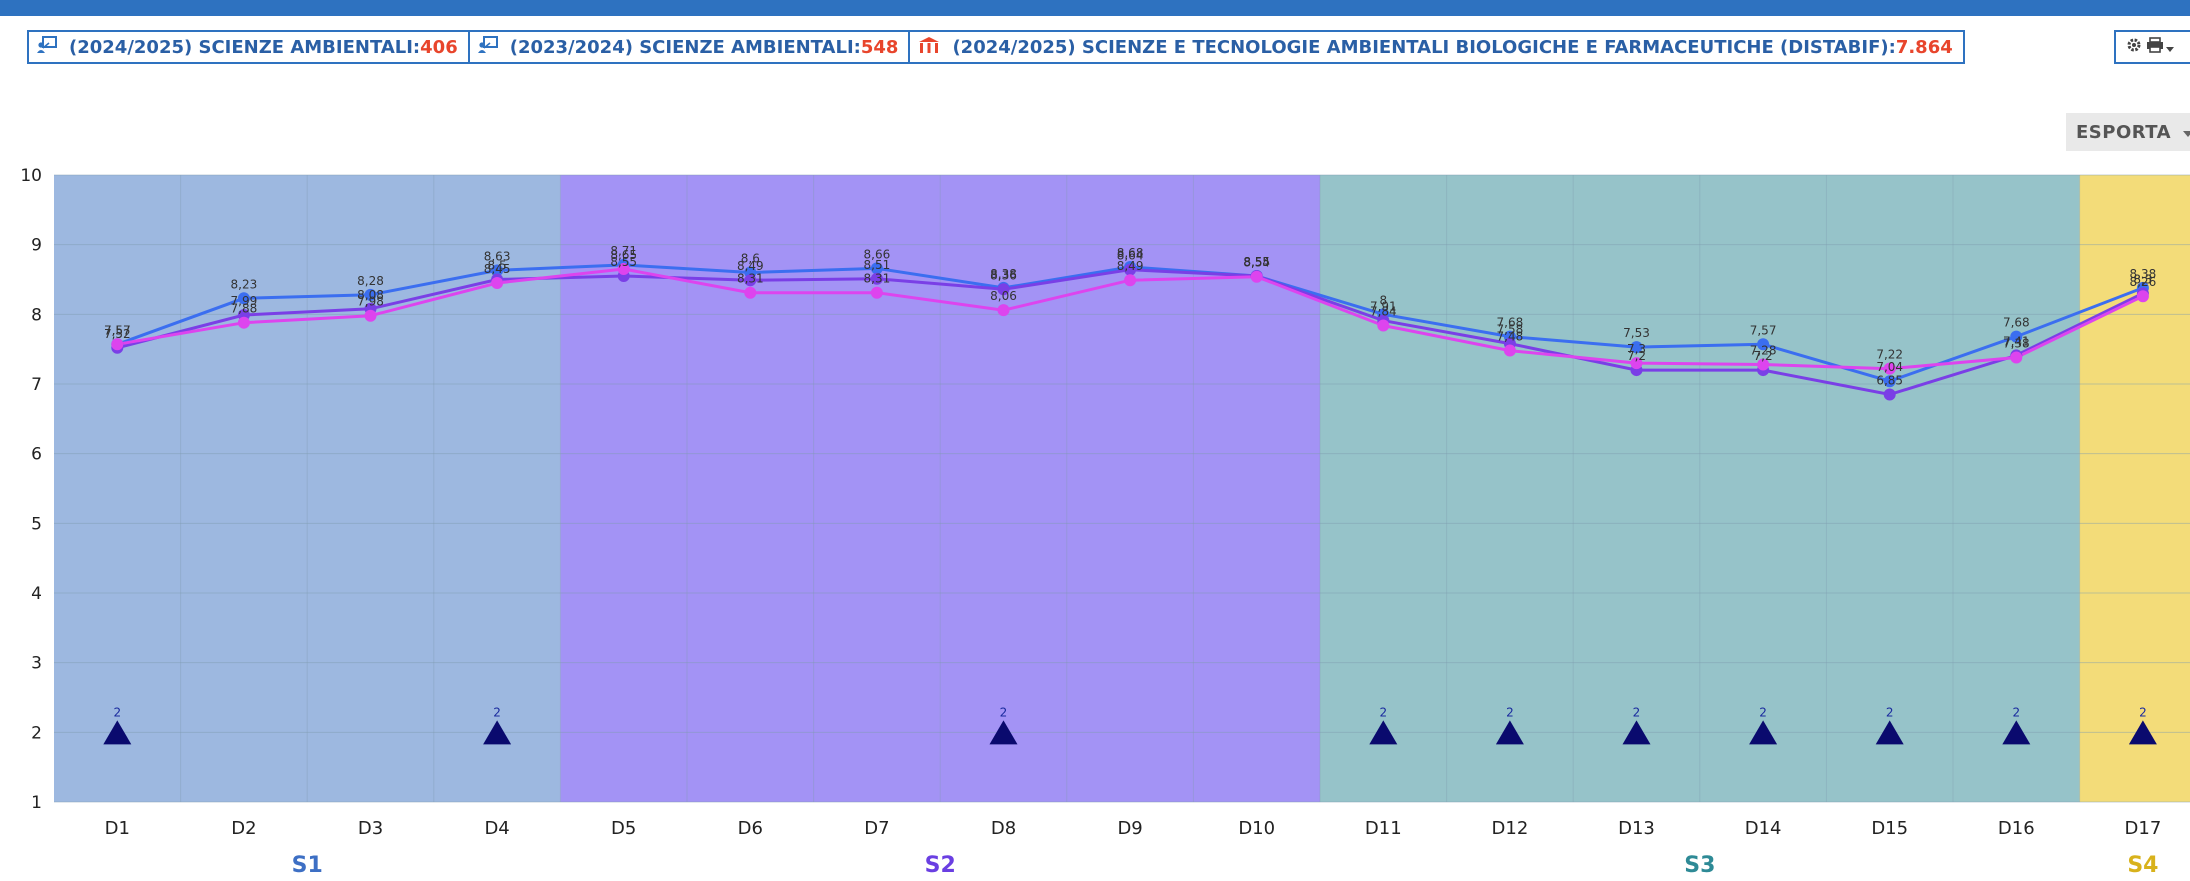 This screenshot has height=881, width=2190. Describe the element at coordinates (1130, 266) in the screenshot. I see `data-label: 8,49` at that location.